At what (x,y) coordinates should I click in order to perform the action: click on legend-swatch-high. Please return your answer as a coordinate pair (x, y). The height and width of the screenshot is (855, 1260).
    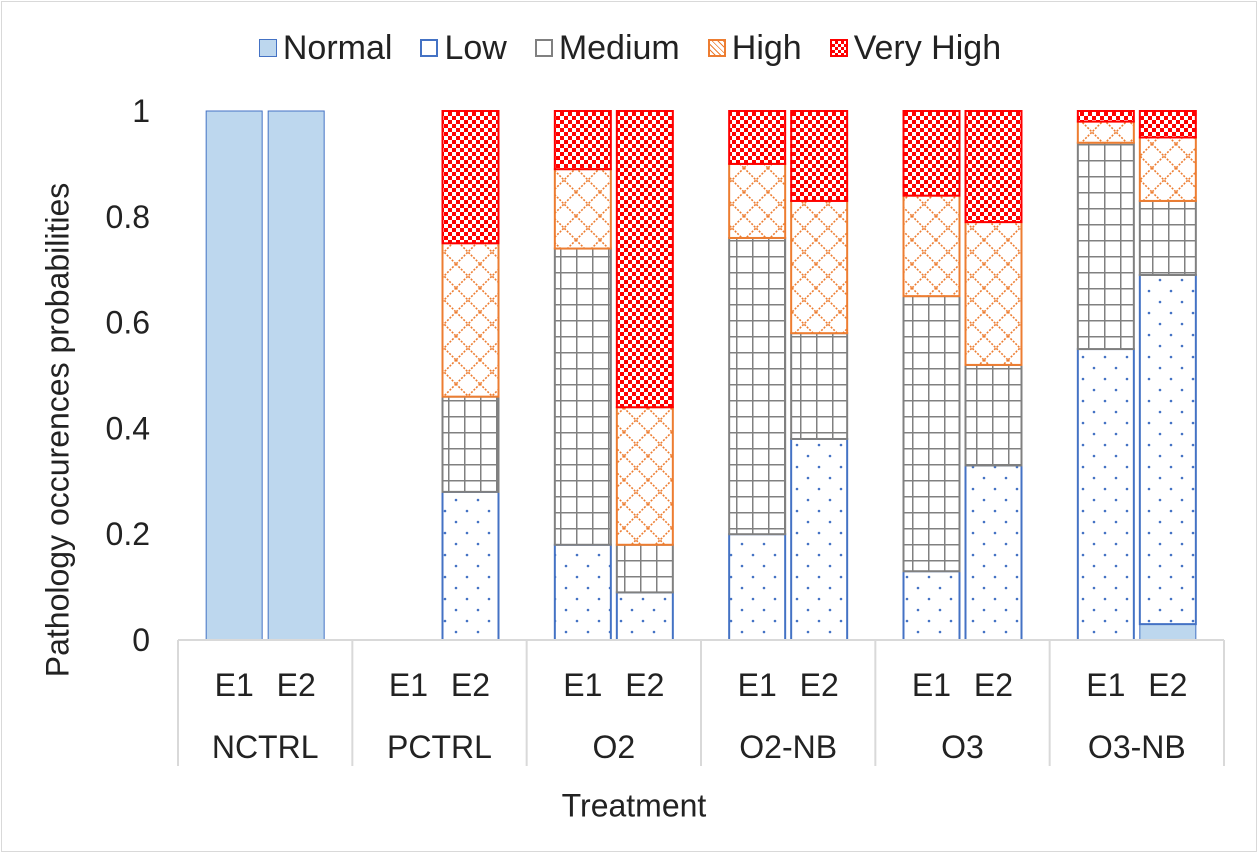
    Looking at the image, I should click on (716, 48).